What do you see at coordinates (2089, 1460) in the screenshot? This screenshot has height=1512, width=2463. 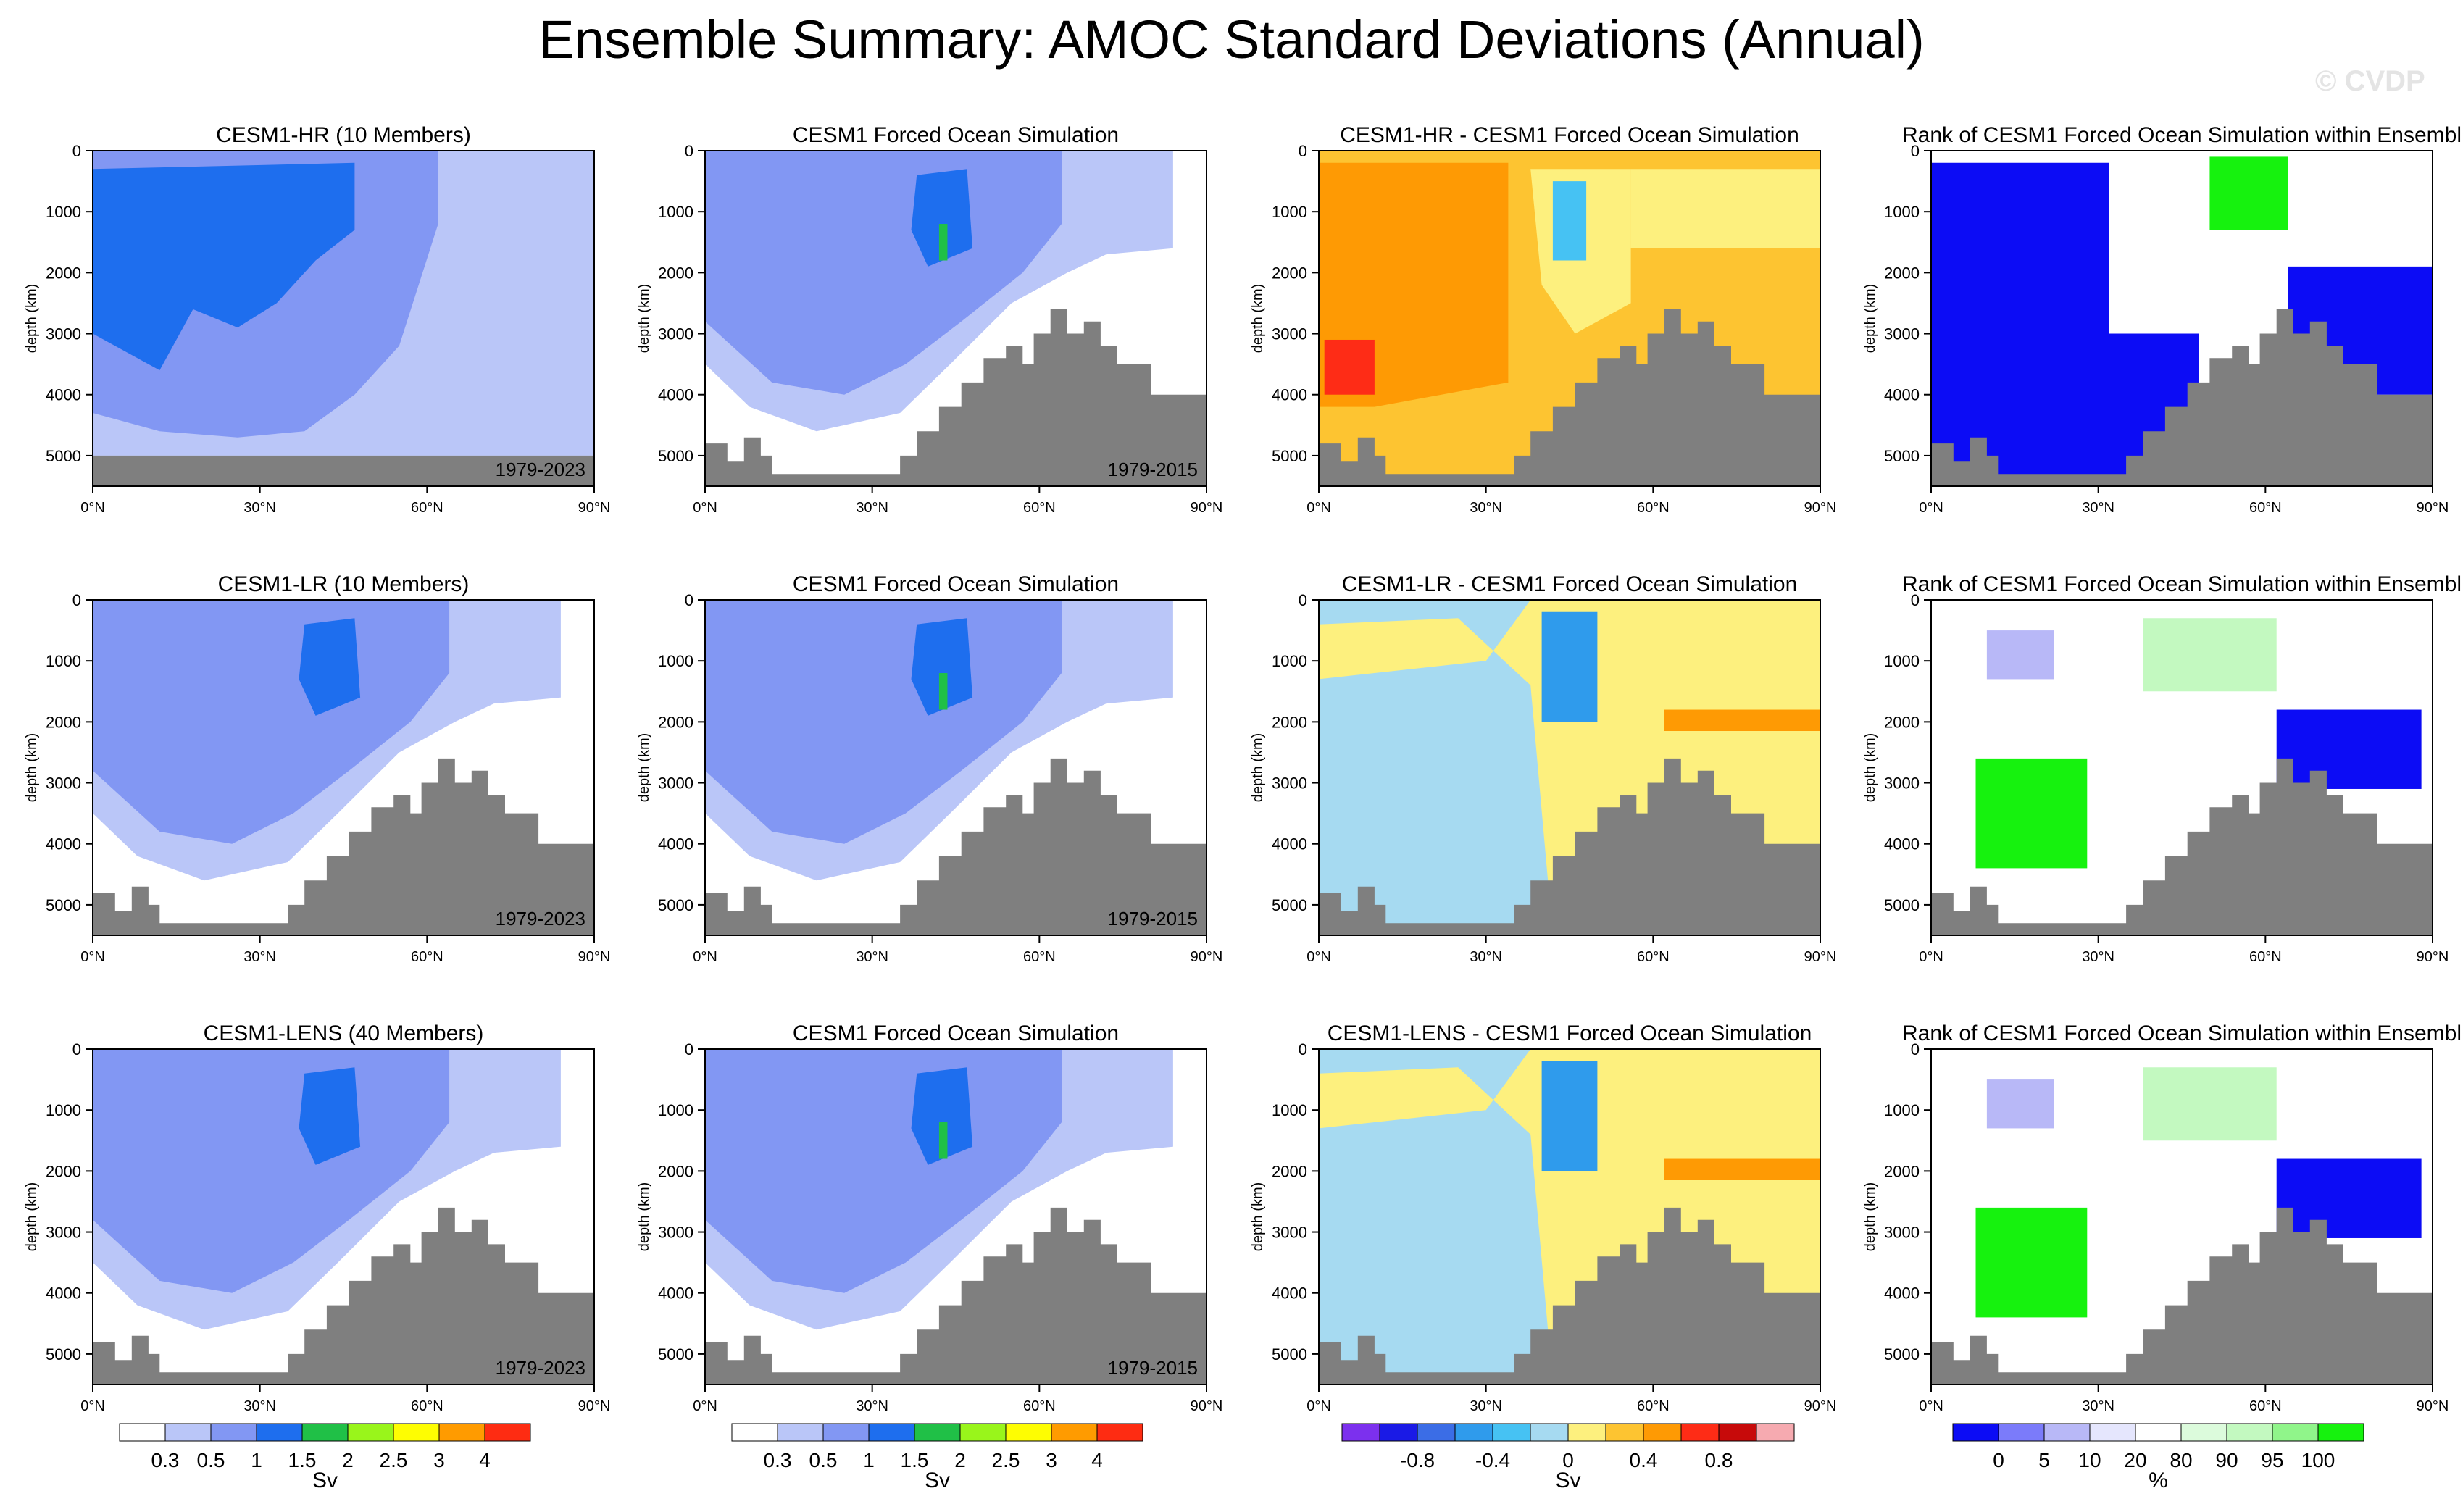 I see `legend-label: 10` at bounding box center [2089, 1460].